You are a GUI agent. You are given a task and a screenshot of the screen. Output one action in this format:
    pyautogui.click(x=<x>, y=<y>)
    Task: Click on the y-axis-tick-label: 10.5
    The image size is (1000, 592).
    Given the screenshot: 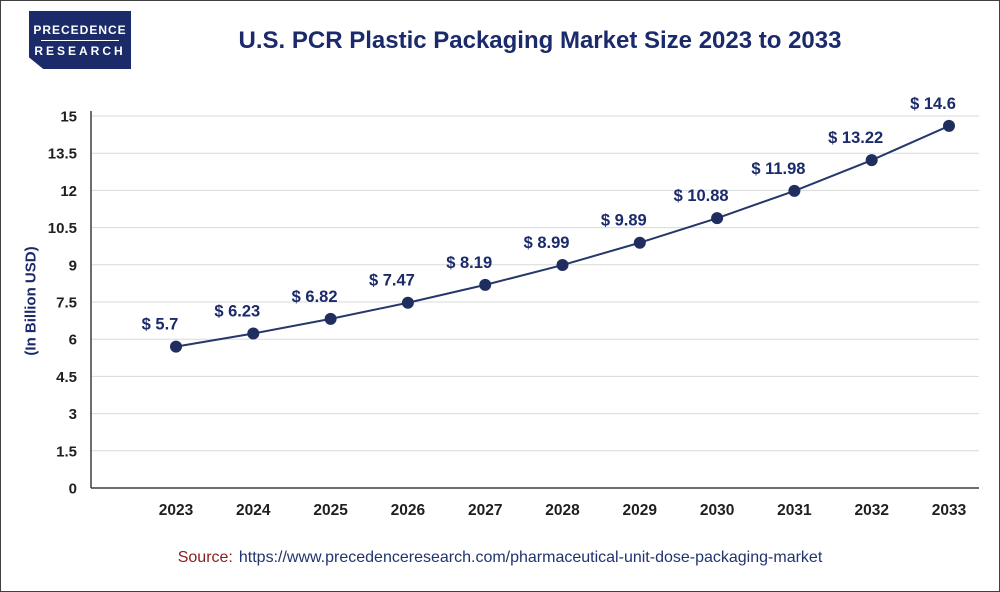 What is the action you would take?
    pyautogui.click(x=62, y=228)
    